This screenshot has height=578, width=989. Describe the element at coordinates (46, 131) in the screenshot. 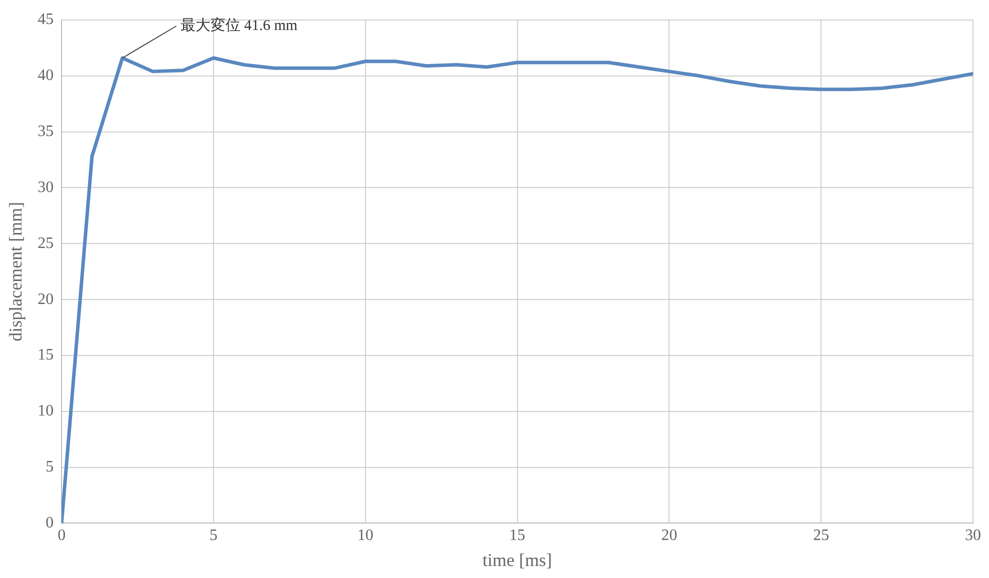

I see `y-tick-label: 35` at that location.